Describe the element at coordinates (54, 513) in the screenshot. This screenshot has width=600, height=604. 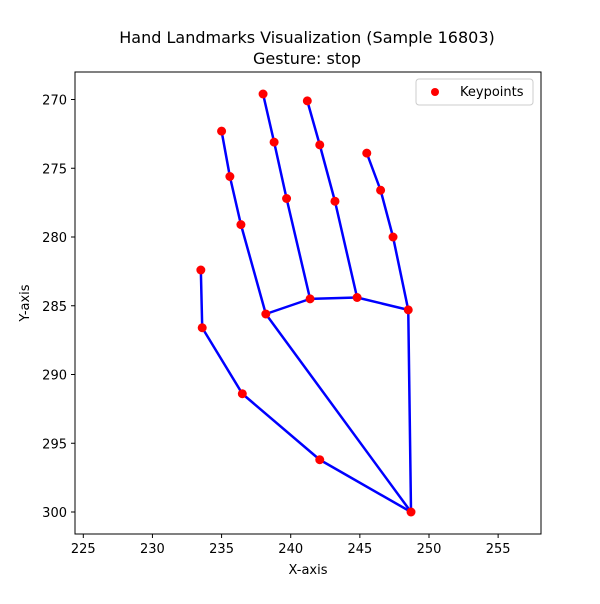
I see `y-tick-label: 300` at that location.